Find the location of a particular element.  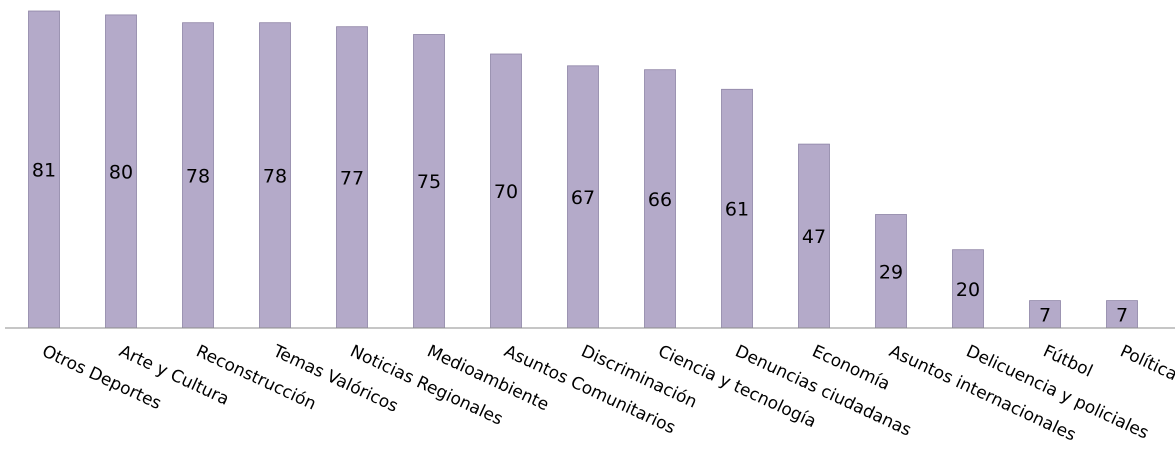

data-label: 75 is located at coordinates (429, 182).